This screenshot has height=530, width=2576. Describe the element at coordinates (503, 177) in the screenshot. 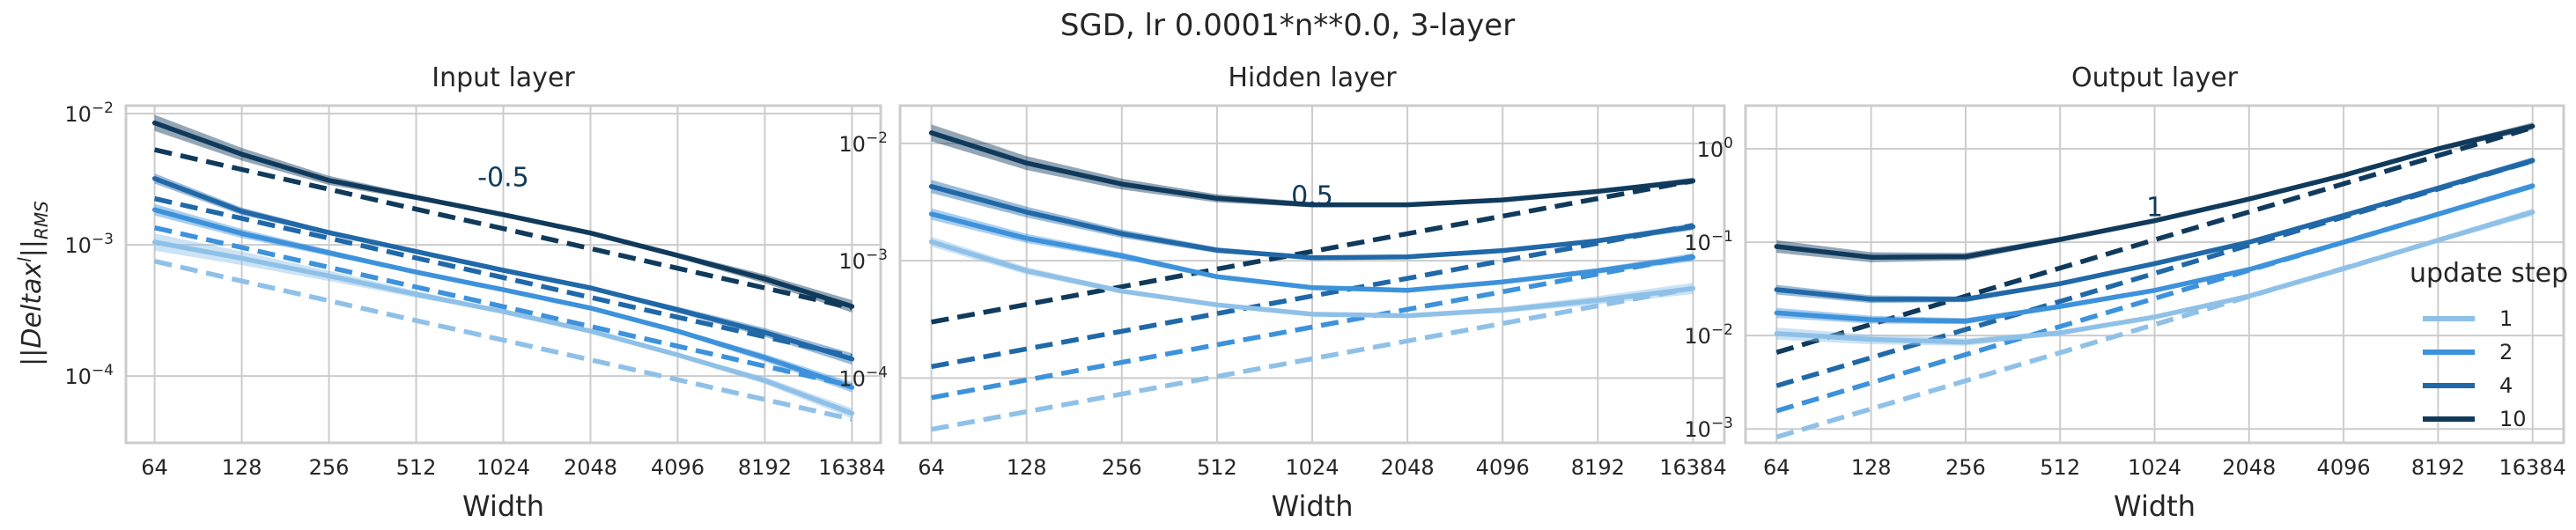

I see `slope-annotation: -0.5` at that location.